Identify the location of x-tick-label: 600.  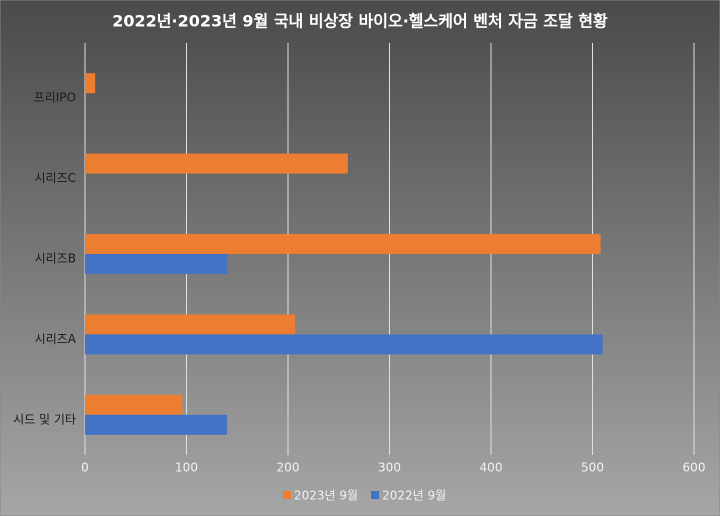
(694, 468).